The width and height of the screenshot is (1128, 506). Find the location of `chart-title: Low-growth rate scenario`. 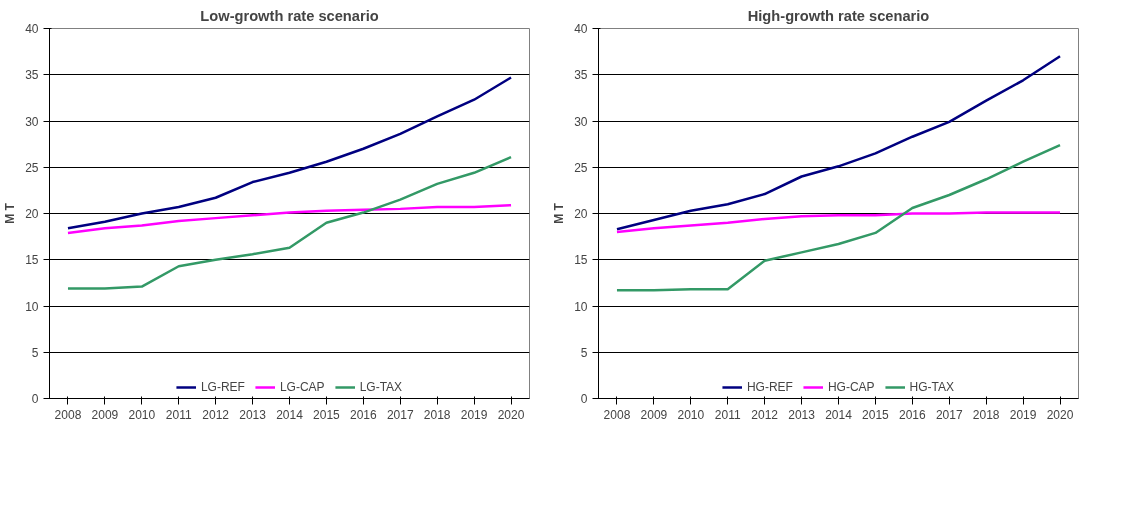

chart-title: Low-growth rate scenario is located at coordinates (289, 15).